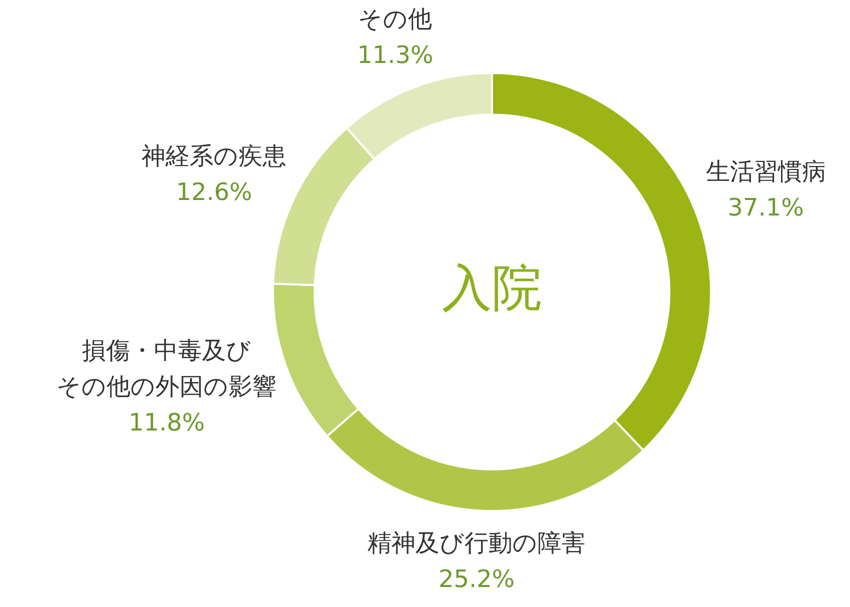  I want to click on data-label: 37.1%, so click(766, 207).